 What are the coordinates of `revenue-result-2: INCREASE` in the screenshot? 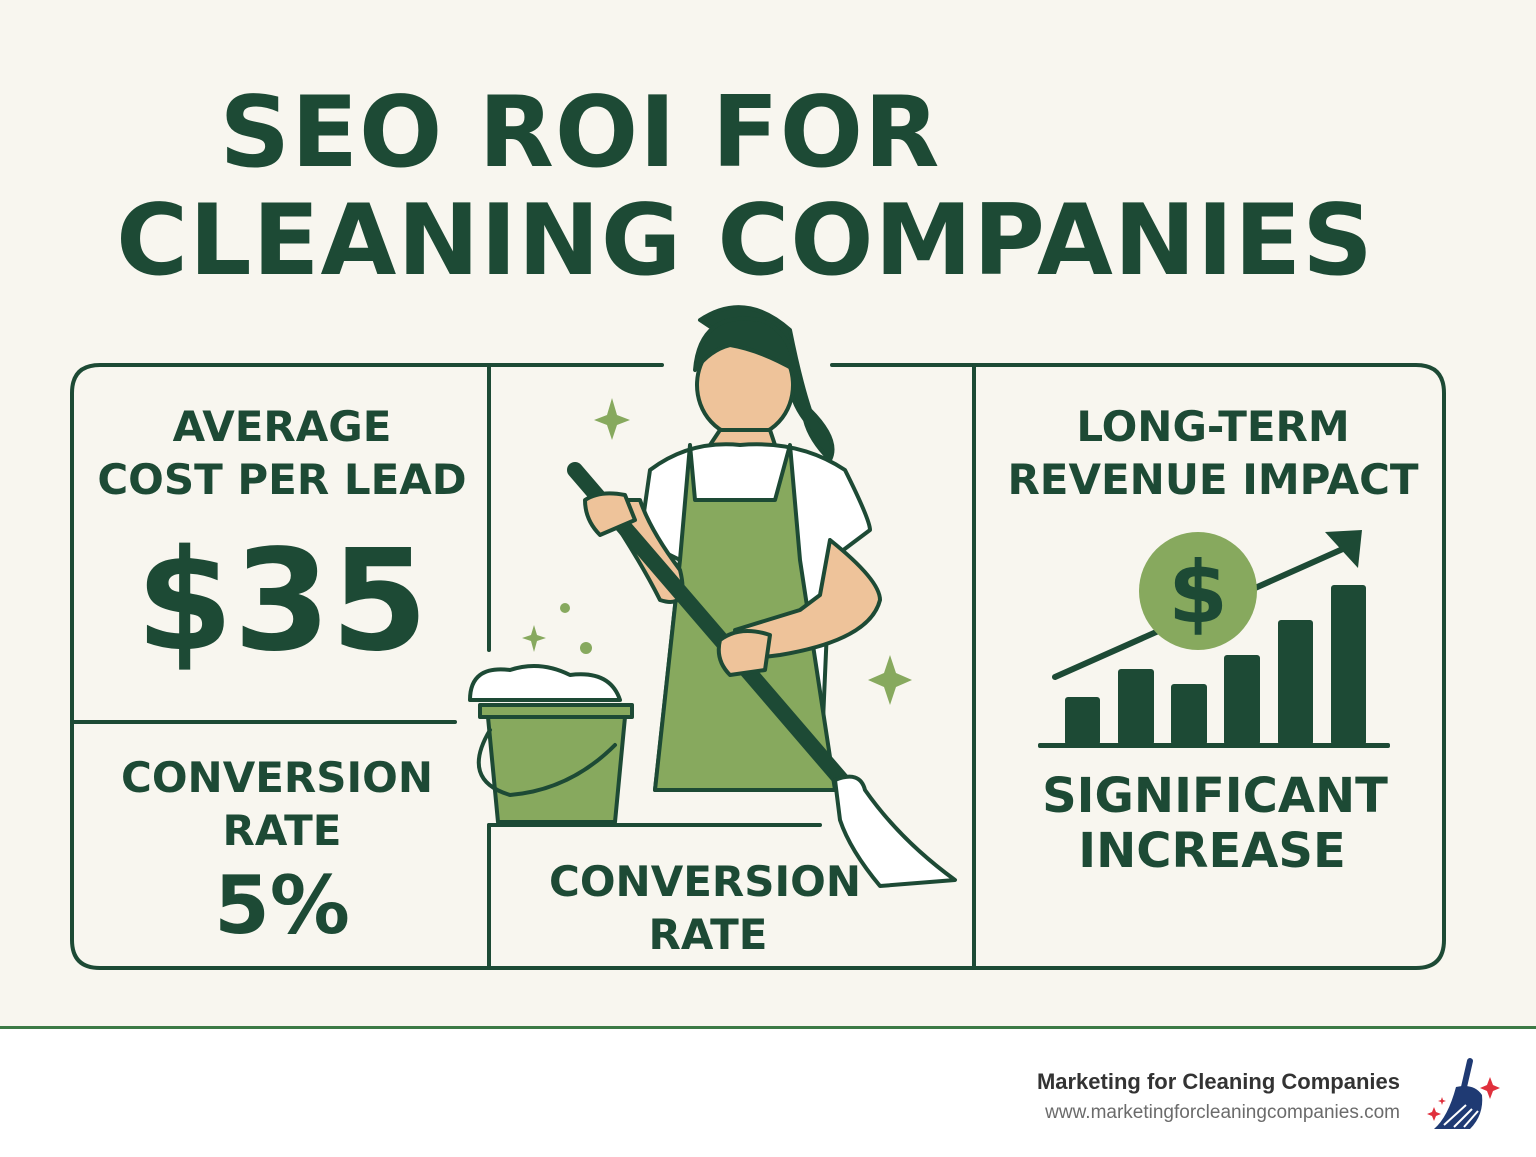 It's located at (1212, 851).